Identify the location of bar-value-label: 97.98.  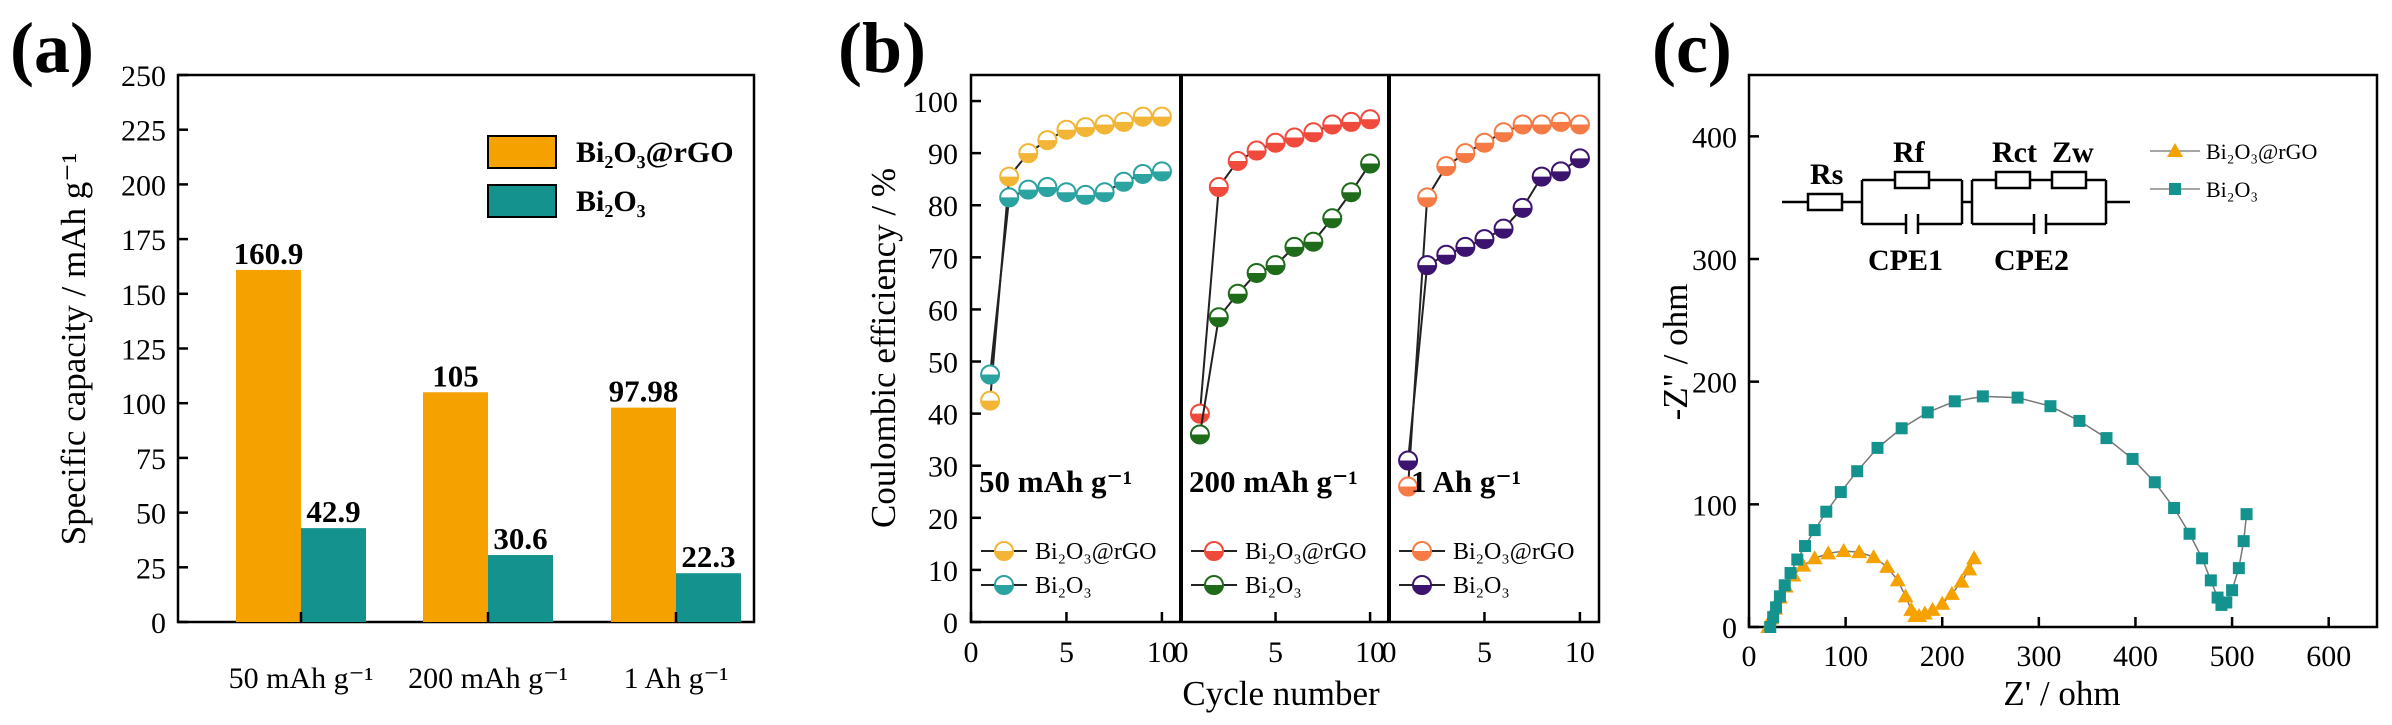
(644, 391).